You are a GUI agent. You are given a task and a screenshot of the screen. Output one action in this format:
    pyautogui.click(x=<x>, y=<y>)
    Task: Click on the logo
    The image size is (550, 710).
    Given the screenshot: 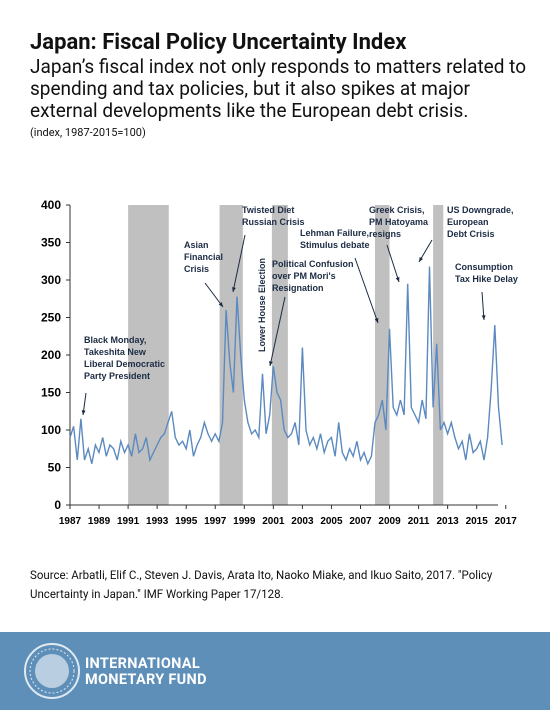 What is the action you would take?
    pyautogui.click(x=52, y=671)
    